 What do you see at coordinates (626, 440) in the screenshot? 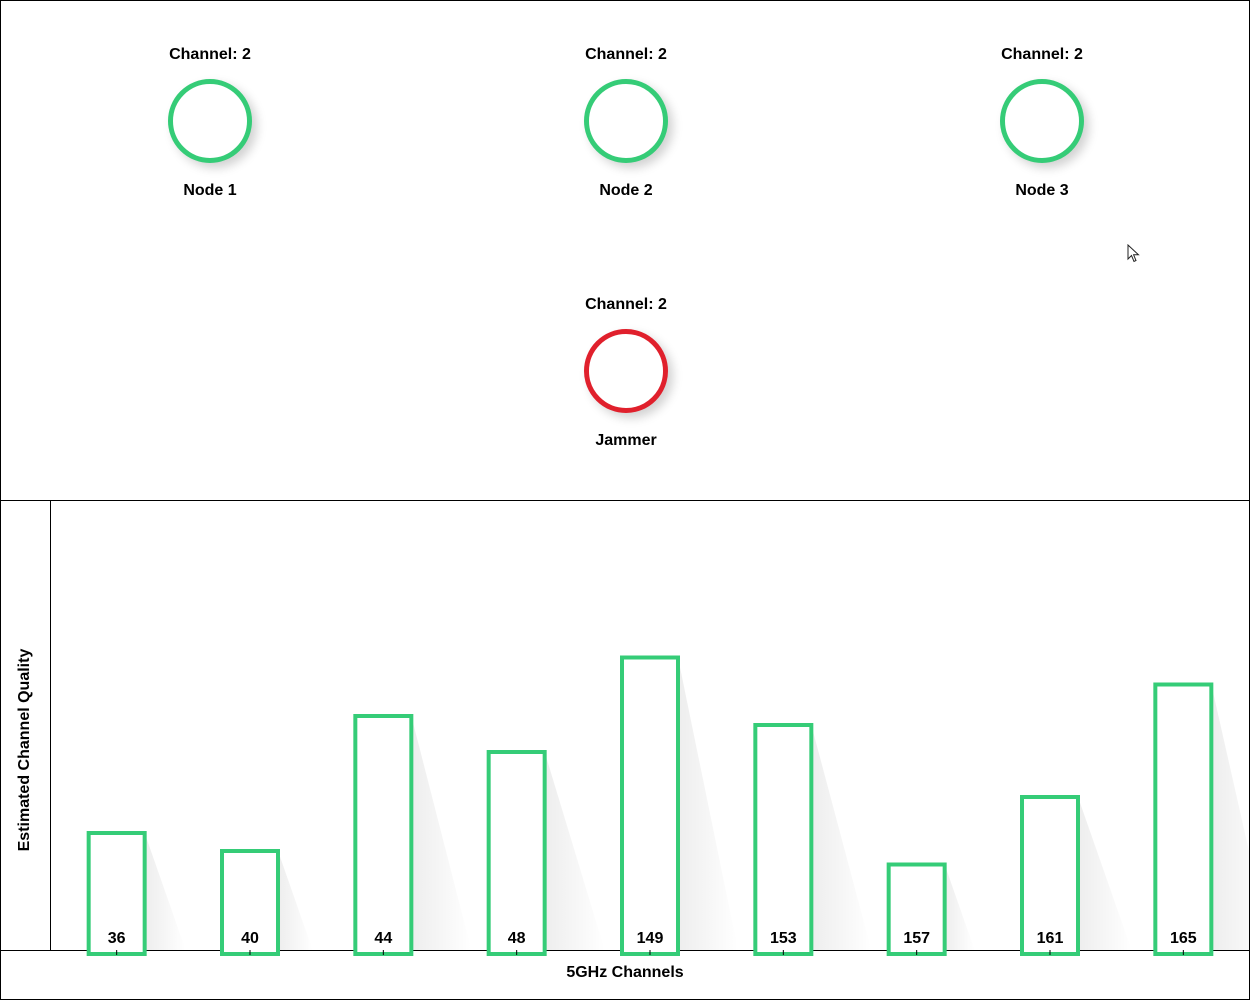
I see `jammer-name: Jammer` at bounding box center [626, 440].